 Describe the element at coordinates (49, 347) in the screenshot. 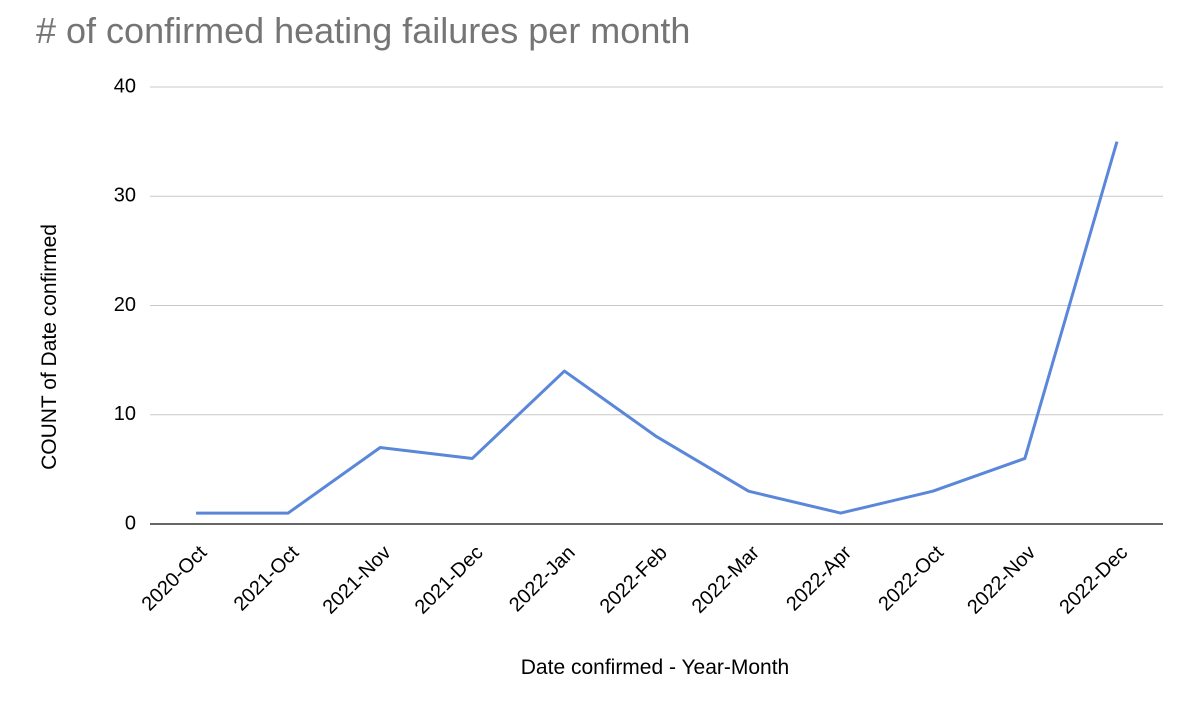

I see `y-axis-title: COUNT of Date confirmed` at that location.